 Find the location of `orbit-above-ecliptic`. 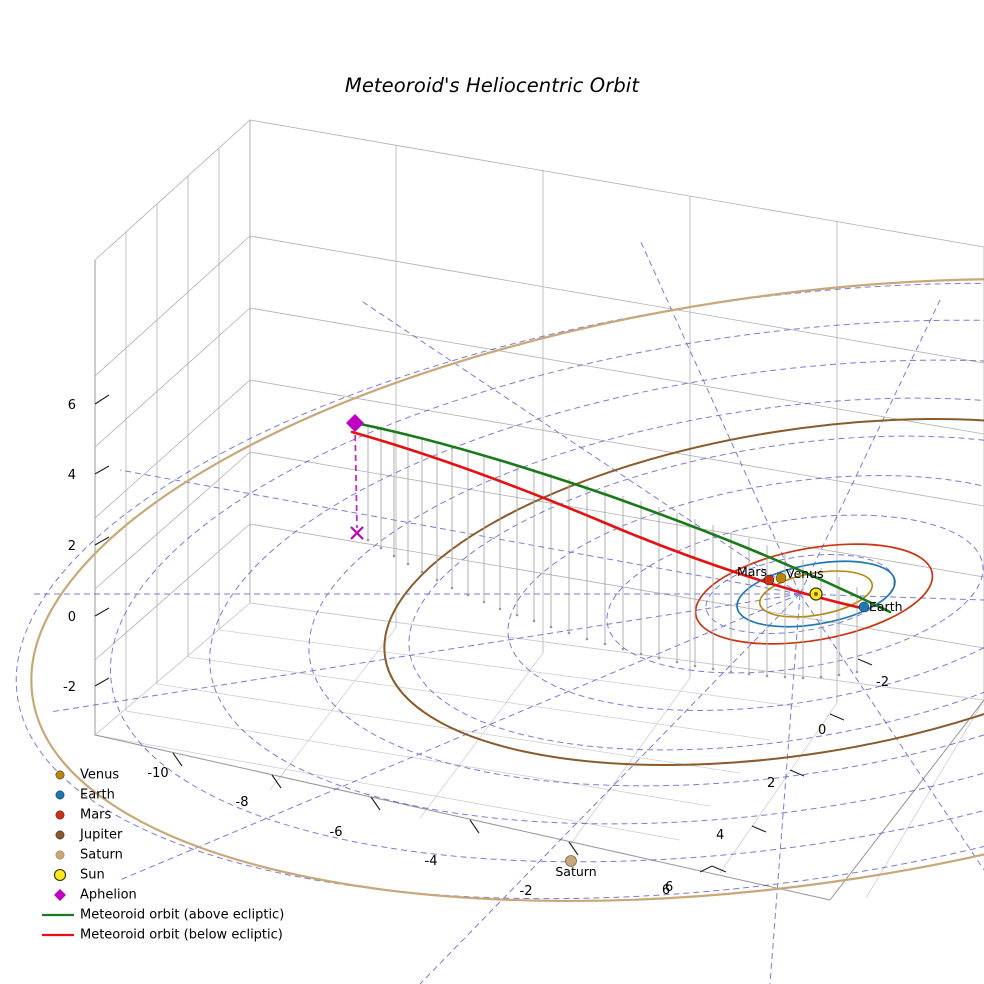

orbit-above-ecliptic is located at coordinates (622, 517).